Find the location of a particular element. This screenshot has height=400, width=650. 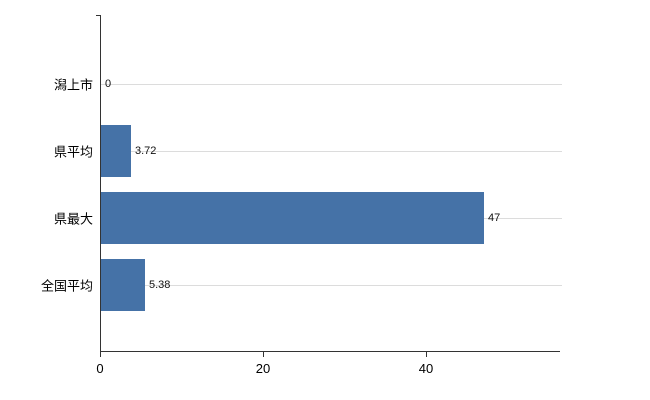

value-label: 0 is located at coordinates (108, 83).